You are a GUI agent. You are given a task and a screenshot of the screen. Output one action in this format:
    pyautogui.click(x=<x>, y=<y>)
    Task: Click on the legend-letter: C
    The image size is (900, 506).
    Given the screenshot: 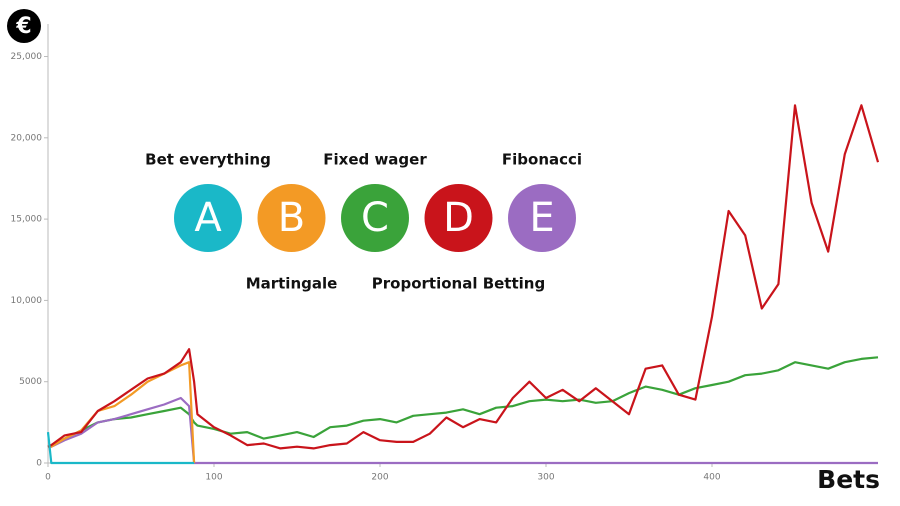 What is the action you would take?
    pyautogui.click(x=375, y=218)
    